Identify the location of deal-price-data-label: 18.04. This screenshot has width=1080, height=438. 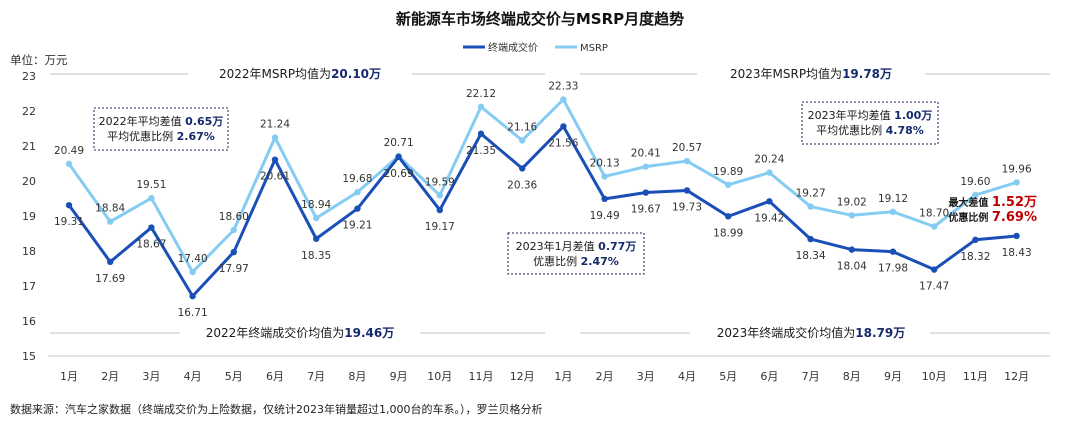
(852, 267).